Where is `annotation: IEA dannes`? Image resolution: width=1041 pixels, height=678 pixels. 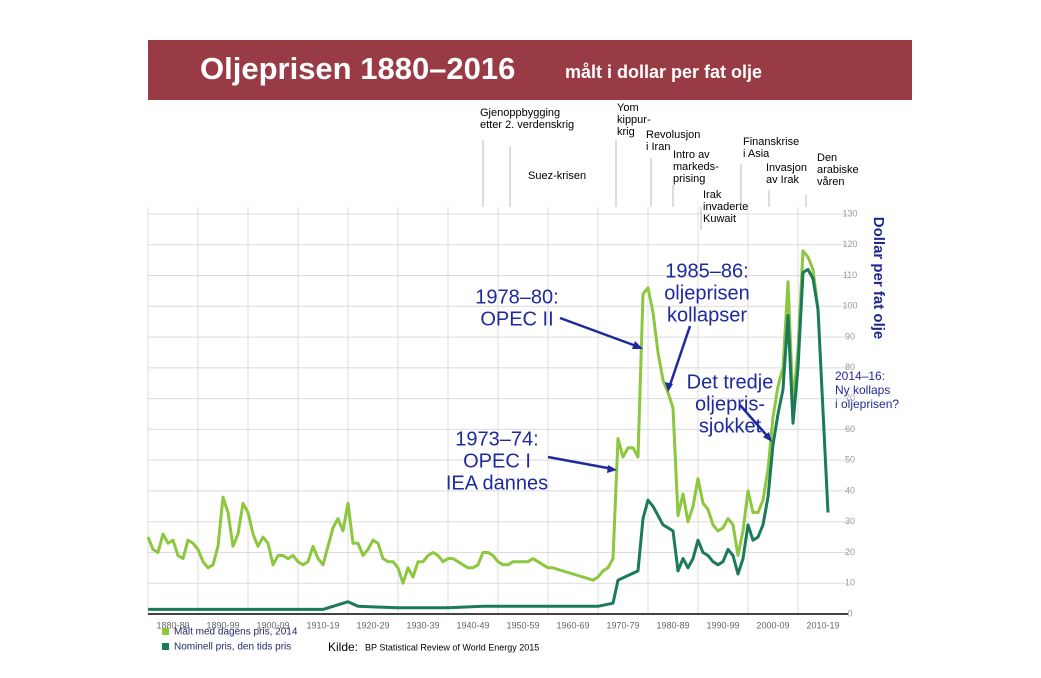 annotation: IEA dannes is located at coordinates (497, 483).